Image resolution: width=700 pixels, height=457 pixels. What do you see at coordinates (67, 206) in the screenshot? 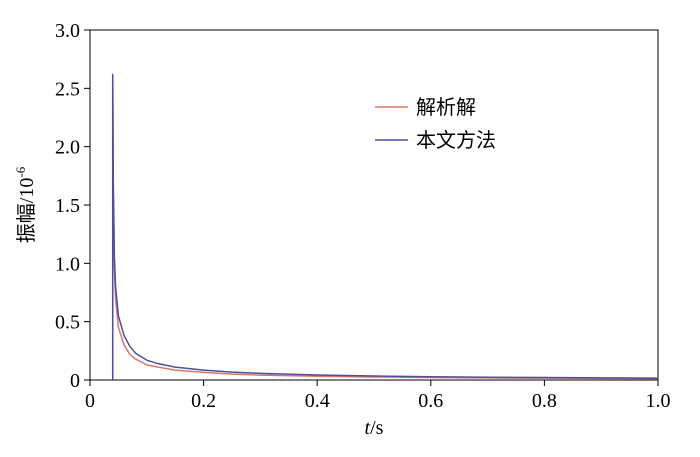
I see `y-tick-label: 1.5` at bounding box center [67, 206].